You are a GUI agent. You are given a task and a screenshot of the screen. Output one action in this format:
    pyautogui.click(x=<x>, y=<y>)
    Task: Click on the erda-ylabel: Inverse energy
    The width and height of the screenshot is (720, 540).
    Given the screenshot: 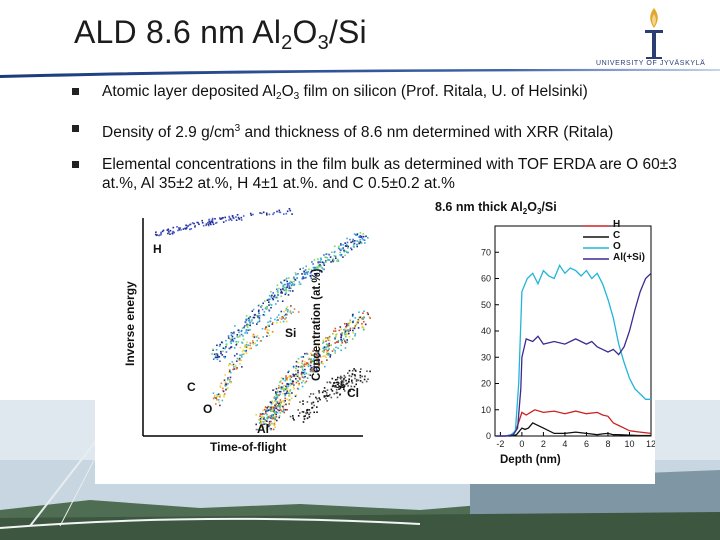 What is the action you would take?
    pyautogui.click(x=130, y=323)
    